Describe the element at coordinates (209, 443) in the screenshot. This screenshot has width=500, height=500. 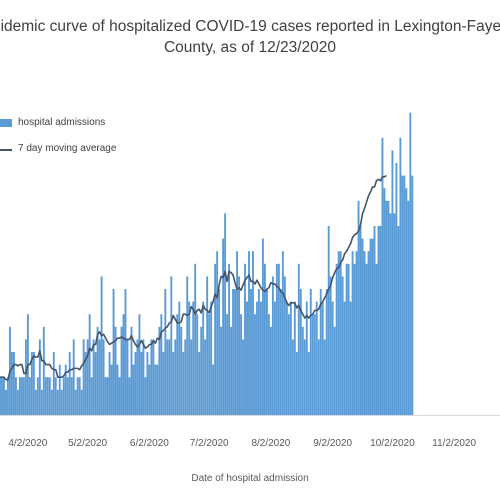
I see `x-tick-label: 7/2/2020` at that location.